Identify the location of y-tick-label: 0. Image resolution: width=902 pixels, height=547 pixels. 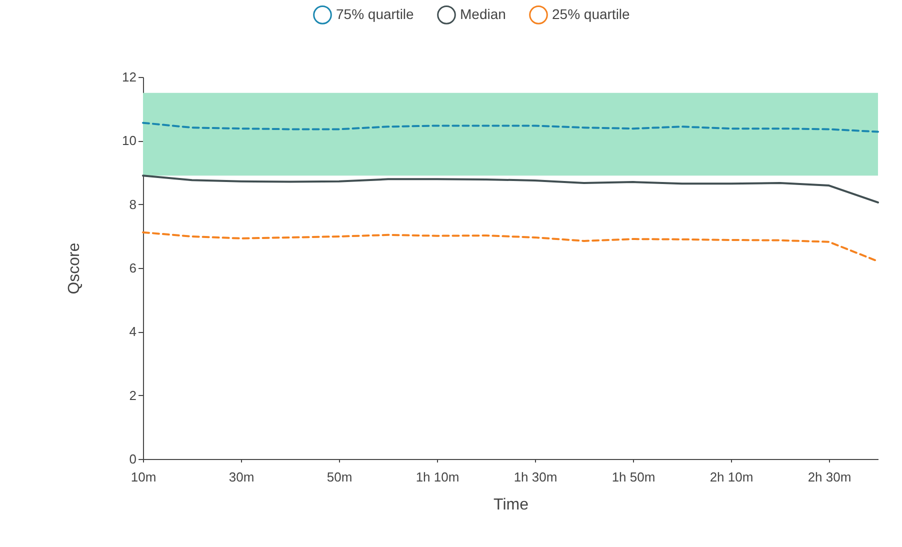
(132, 459).